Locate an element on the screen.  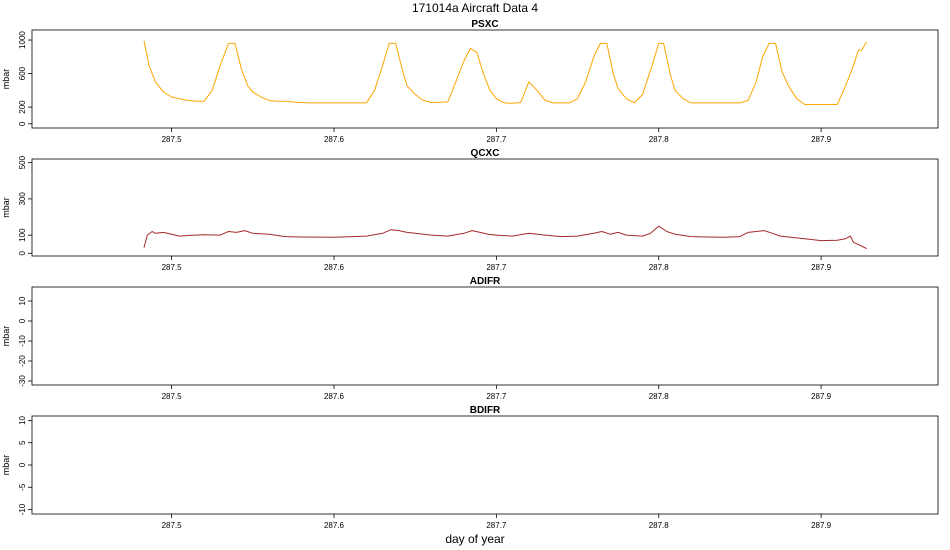
panel-title: BDIFR is located at coordinates (485, 410).